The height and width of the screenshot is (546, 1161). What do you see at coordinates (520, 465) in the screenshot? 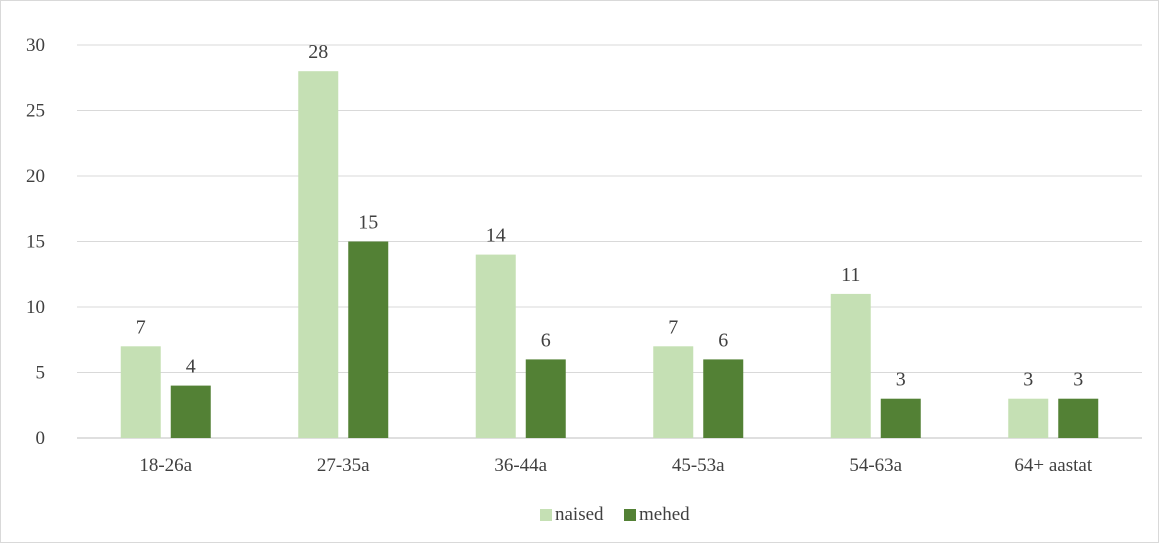
I see `x-tick-label: 36-44a` at bounding box center [520, 465].